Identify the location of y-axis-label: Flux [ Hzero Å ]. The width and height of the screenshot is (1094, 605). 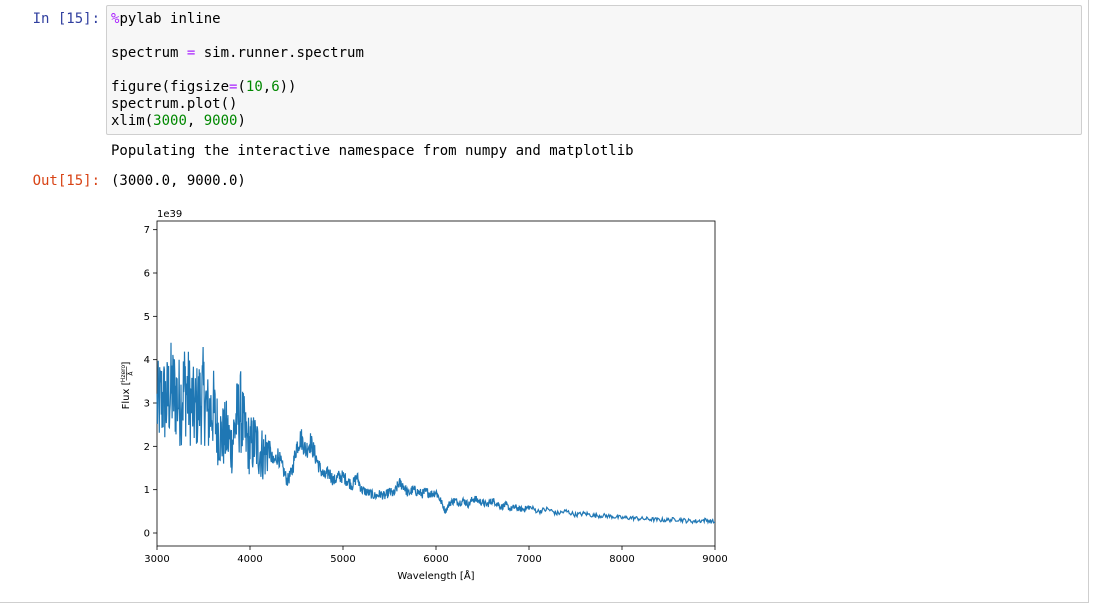
(127, 386).